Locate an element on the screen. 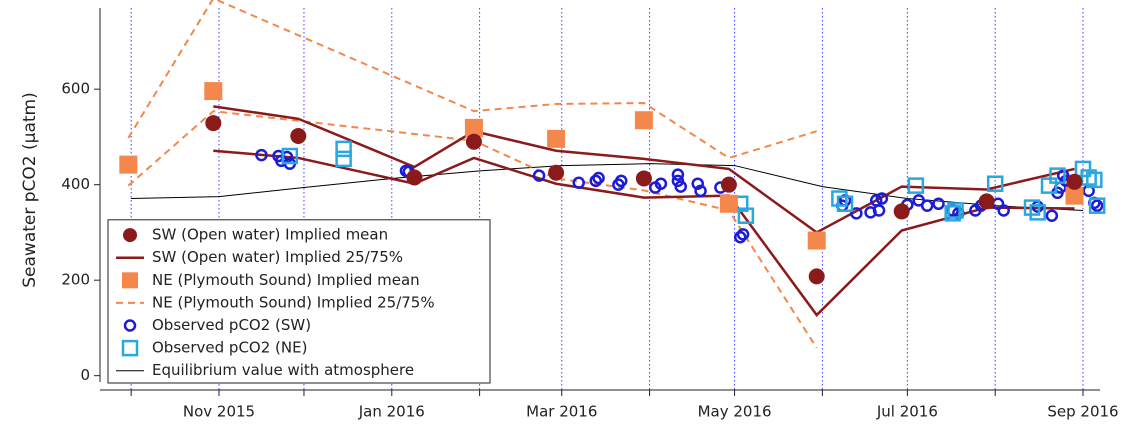  x-tick-label: May 2016 is located at coordinates (735, 412).